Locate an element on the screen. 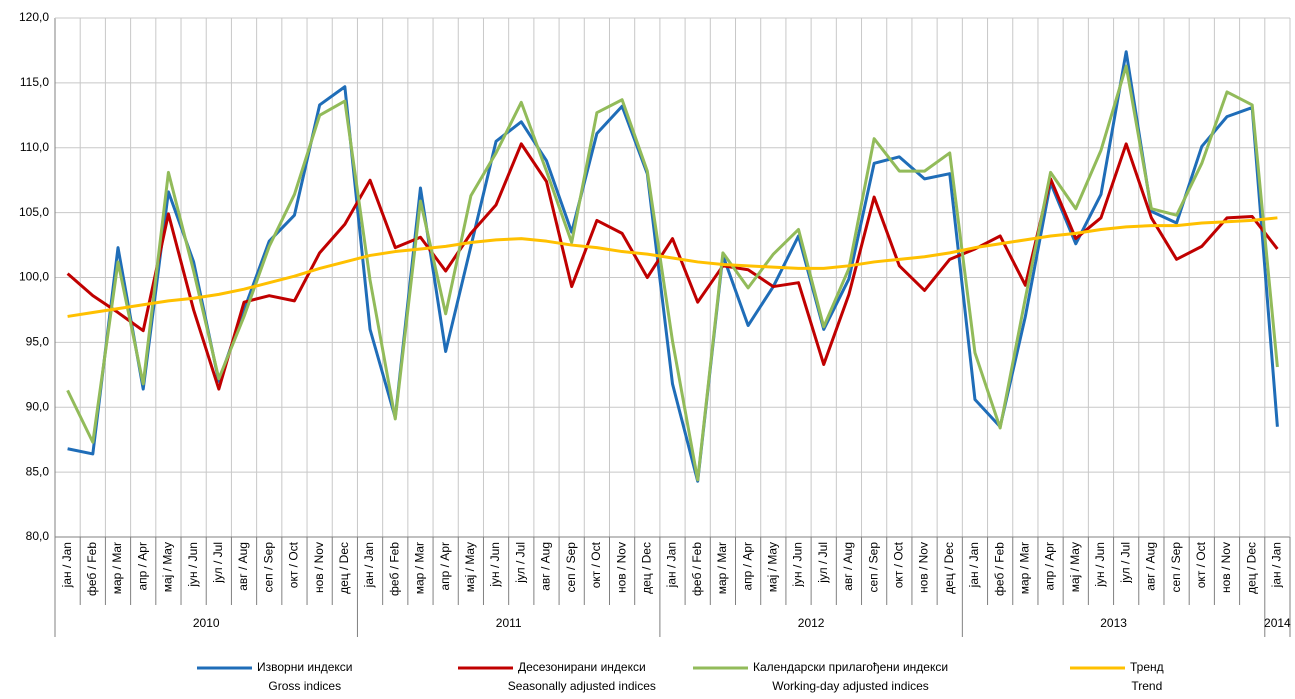  legend-label-en: Gross indices is located at coordinates (304, 686).